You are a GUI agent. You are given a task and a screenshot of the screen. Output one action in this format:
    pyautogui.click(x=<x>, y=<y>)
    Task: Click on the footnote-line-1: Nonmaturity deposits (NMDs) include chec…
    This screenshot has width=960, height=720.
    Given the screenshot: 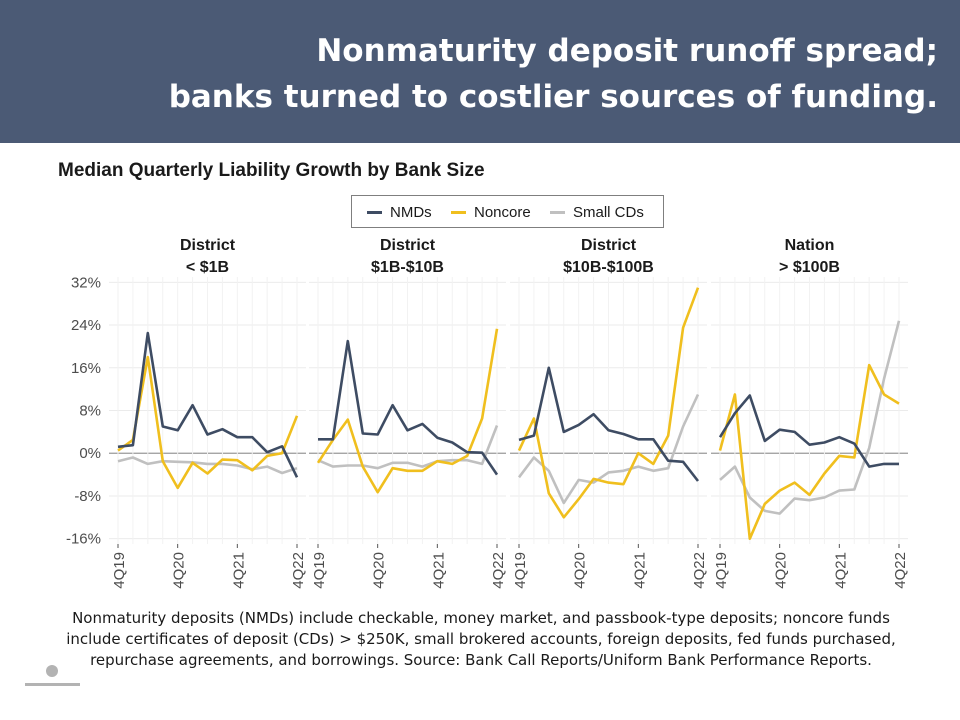 What is the action you would take?
    pyautogui.click(x=481, y=618)
    